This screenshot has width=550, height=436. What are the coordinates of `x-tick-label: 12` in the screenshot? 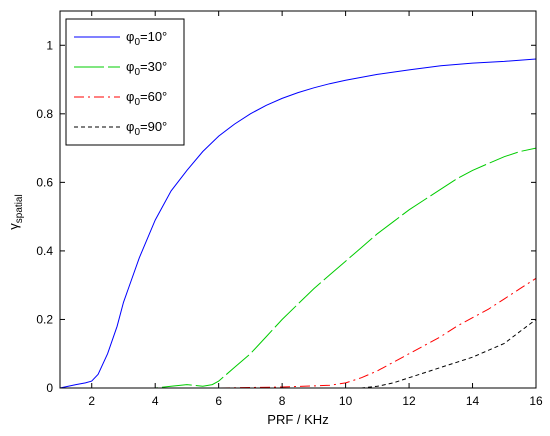 It's located at (409, 401).